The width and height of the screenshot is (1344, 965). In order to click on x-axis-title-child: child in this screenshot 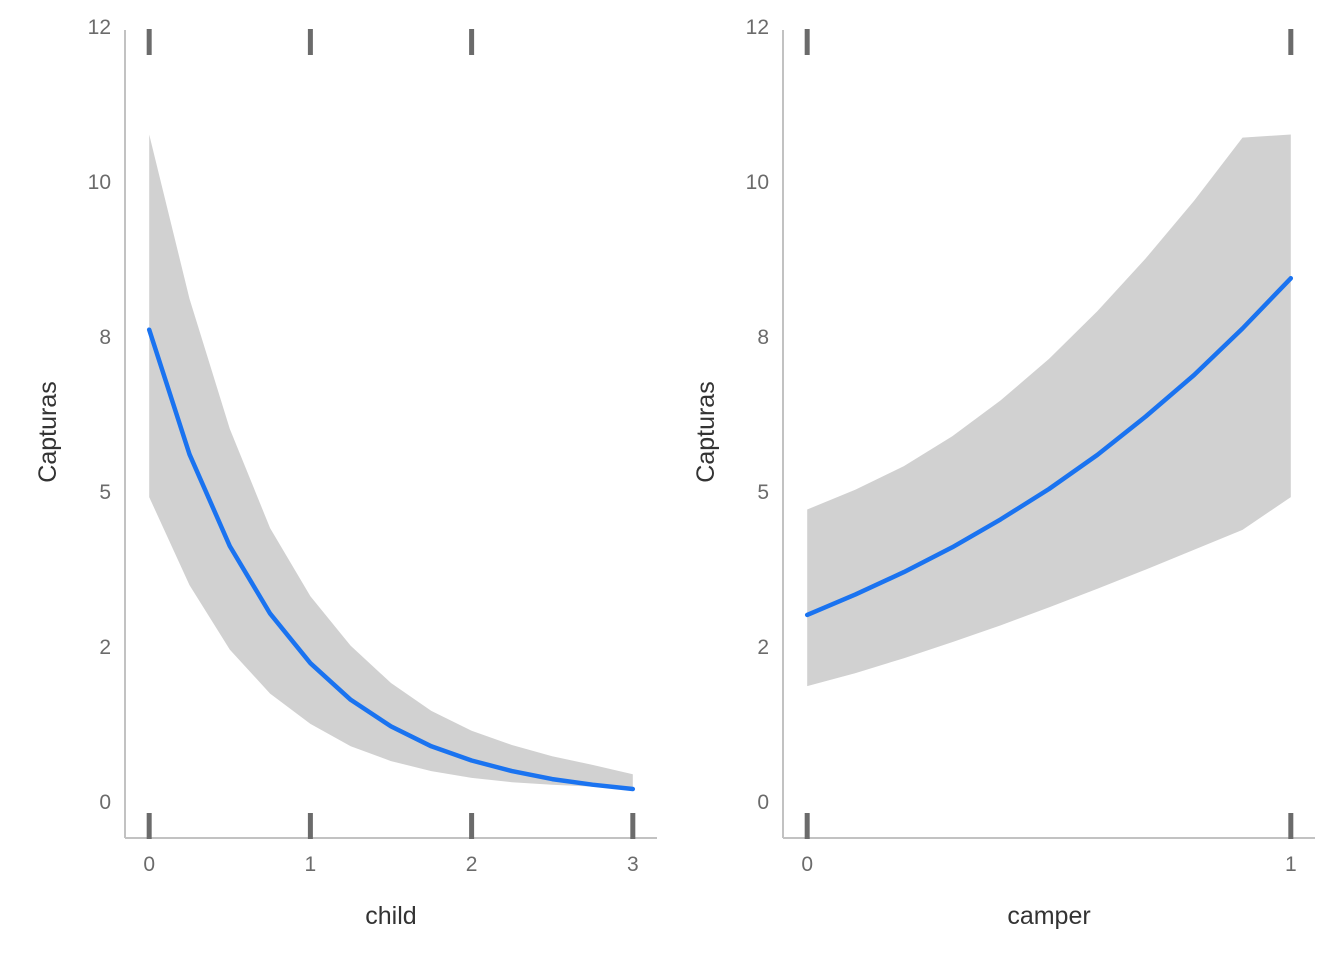, I will do `click(390, 916)`.